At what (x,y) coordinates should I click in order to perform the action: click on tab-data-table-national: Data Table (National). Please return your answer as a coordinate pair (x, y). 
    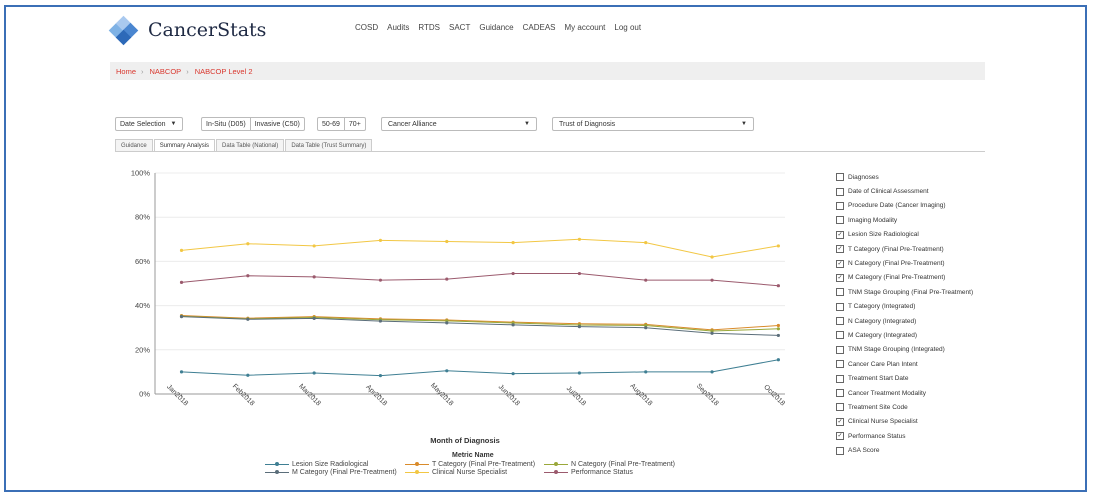
    Looking at the image, I should click on (250, 145).